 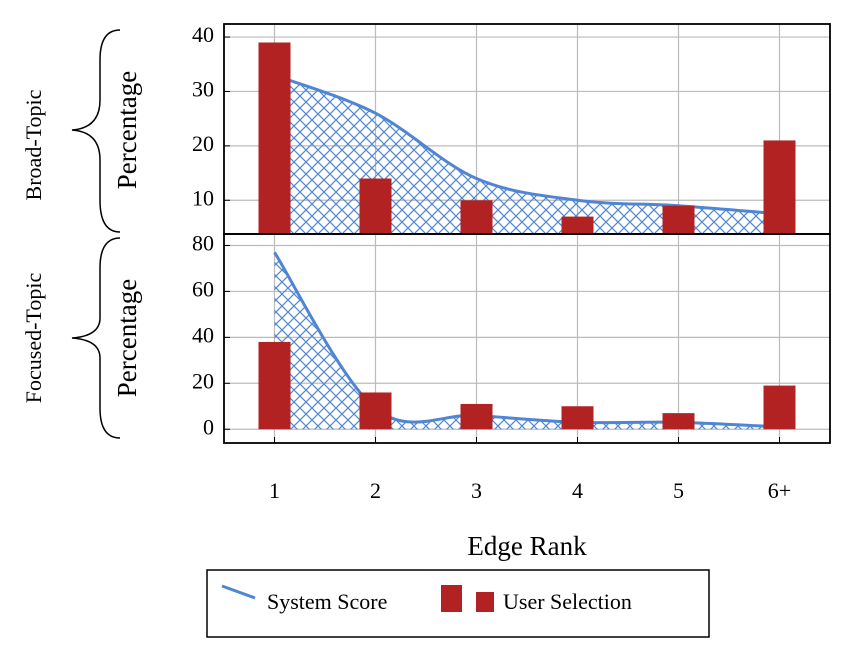 I want to click on group-label: Focused-Topic, so click(x=33, y=338).